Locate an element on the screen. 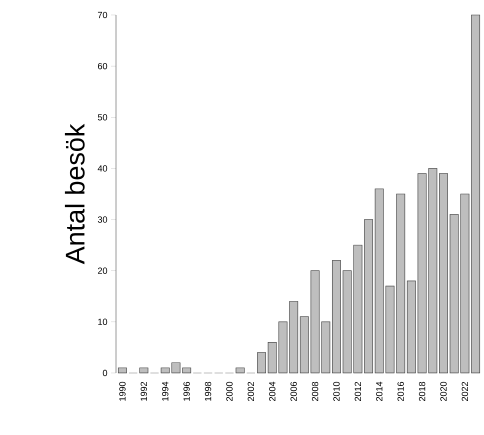 The image size is (484, 435). x-tick-label: 2014 is located at coordinates (379, 391).